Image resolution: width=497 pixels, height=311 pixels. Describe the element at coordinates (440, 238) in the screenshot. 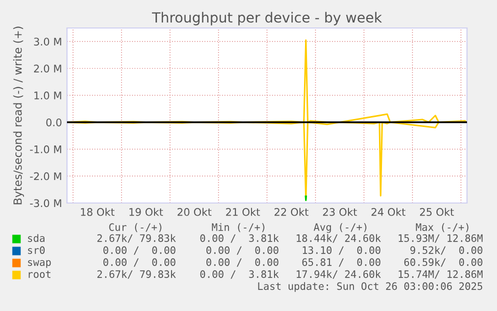

I see `text: 15.93M/ 12.86M` at that location.